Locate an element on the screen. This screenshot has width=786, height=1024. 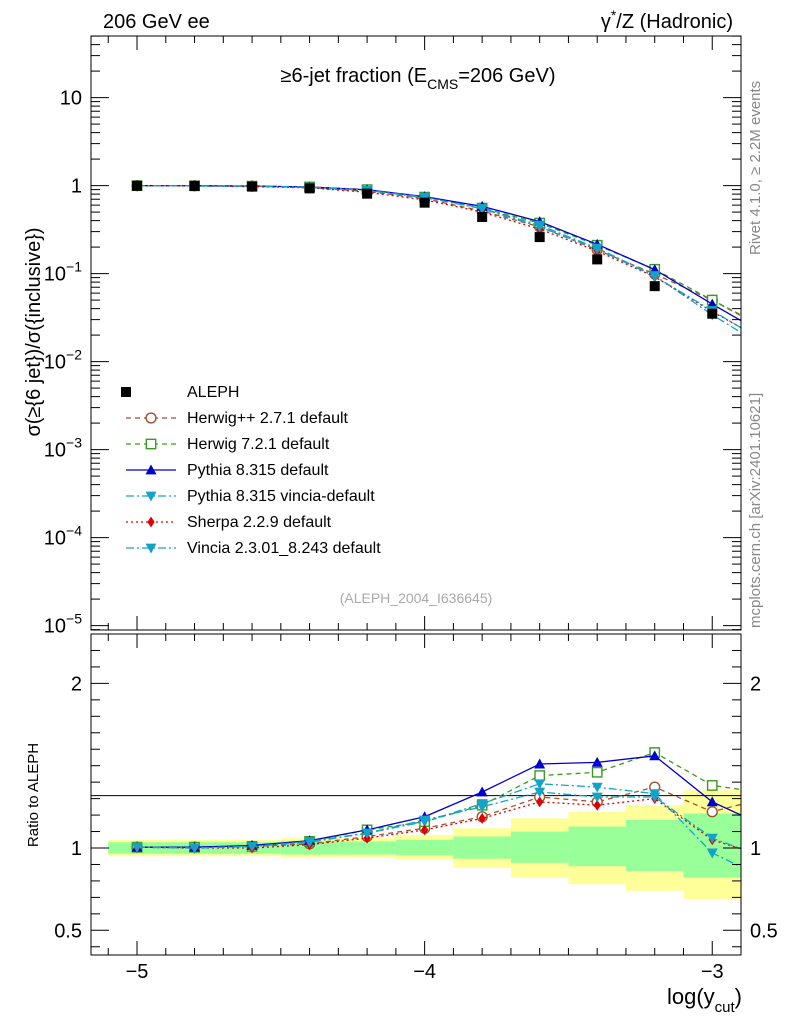
x-axis-label-text: log(y is located at coordinates (691, 996).